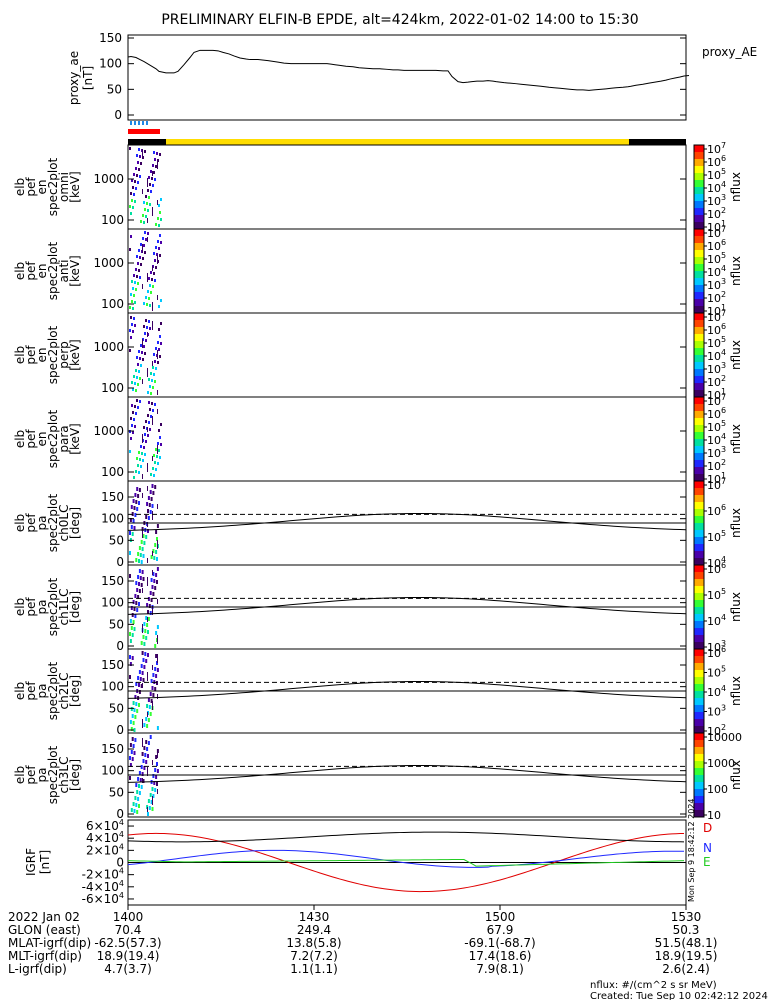 The height and width of the screenshot is (1000, 775). What do you see at coordinates (112, 304) in the screenshot?
I see `spec-ytick-label: 100` at bounding box center [112, 304].